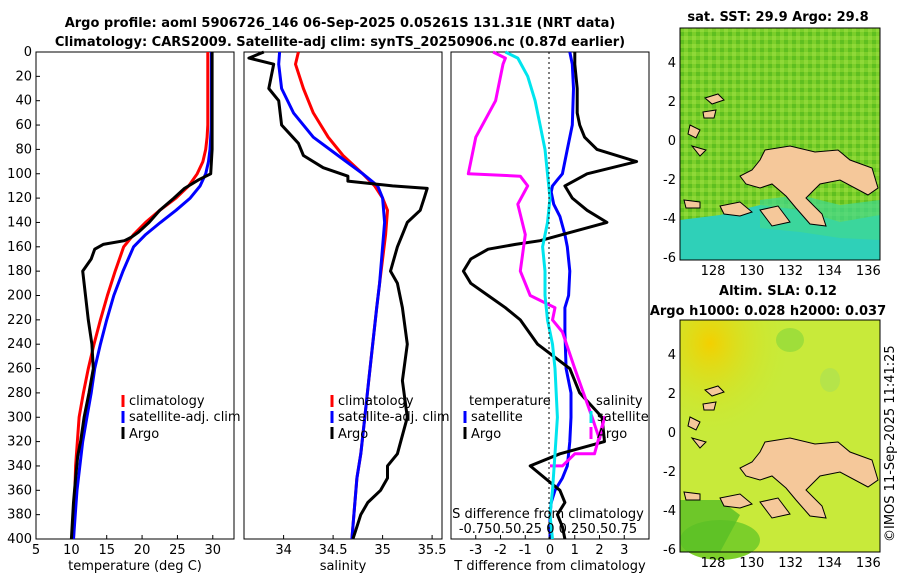 The width and height of the screenshot is (900, 580). What do you see at coordinates (19, 198) in the screenshot?
I see `temperature-ytick-label: 120` at bounding box center [19, 198].